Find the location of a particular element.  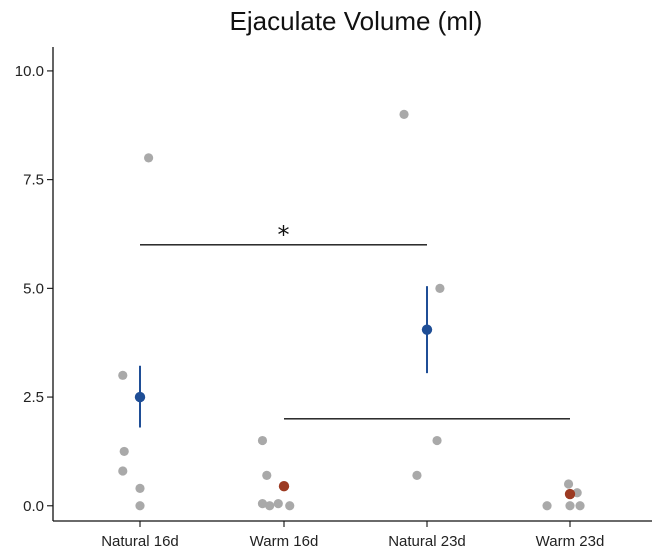

x-axis: Natural 16d Warm 16d Natural 23d Warm 23d is located at coordinates (352, 533).